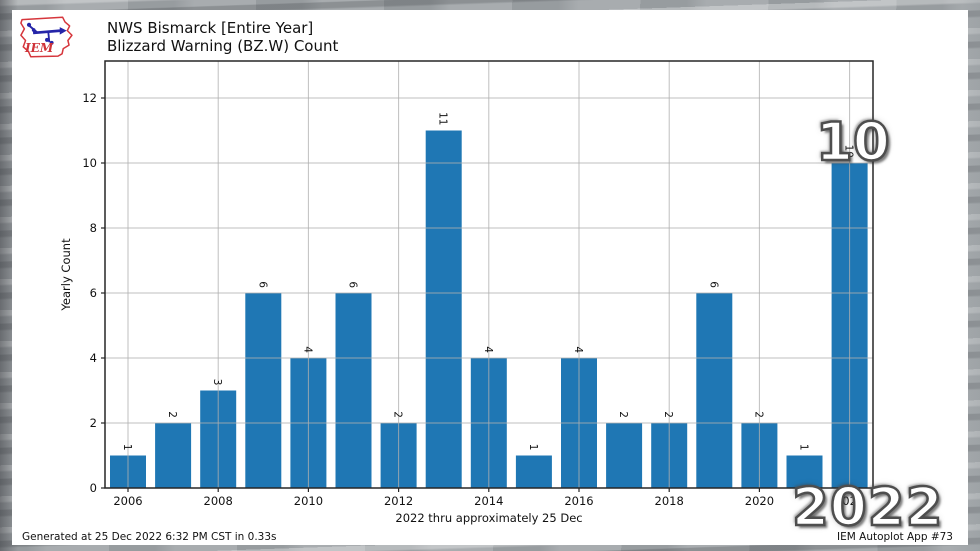 This screenshot has height=551, width=980. What do you see at coordinates (353, 390) in the screenshot?
I see `bar-2011` at bounding box center [353, 390].